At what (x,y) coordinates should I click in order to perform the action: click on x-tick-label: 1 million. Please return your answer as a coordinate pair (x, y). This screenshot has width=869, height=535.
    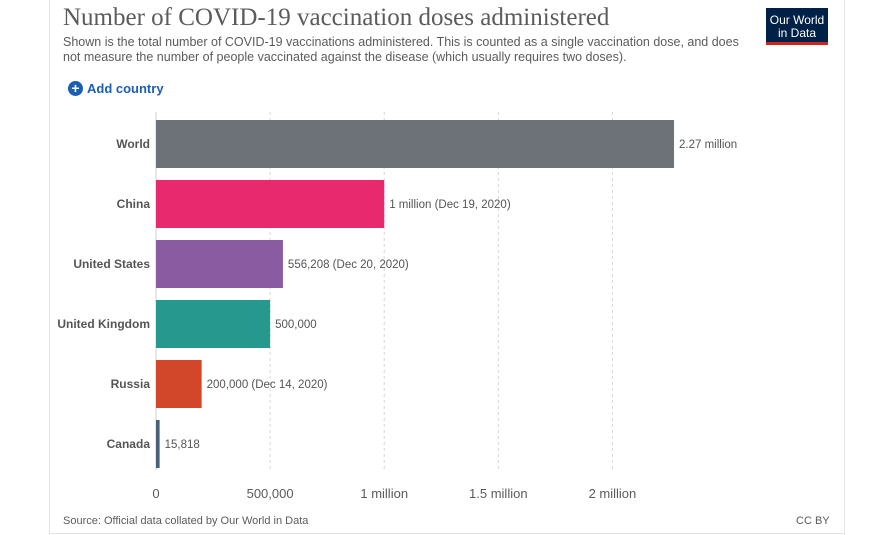
    Looking at the image, I should click on (384, 493).